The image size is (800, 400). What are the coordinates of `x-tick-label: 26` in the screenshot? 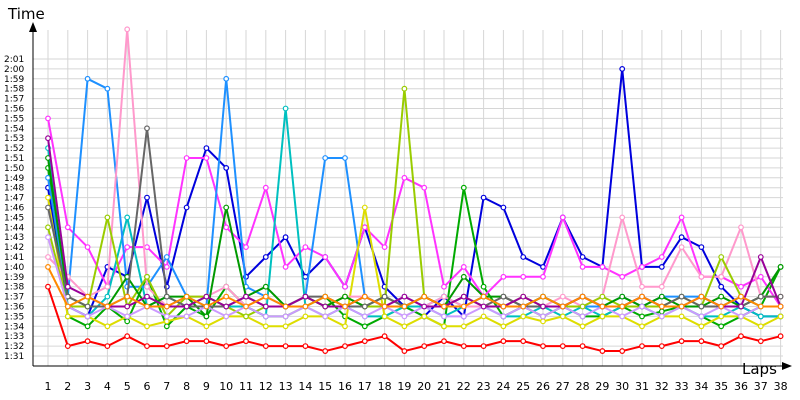 It's located at (543, 386).